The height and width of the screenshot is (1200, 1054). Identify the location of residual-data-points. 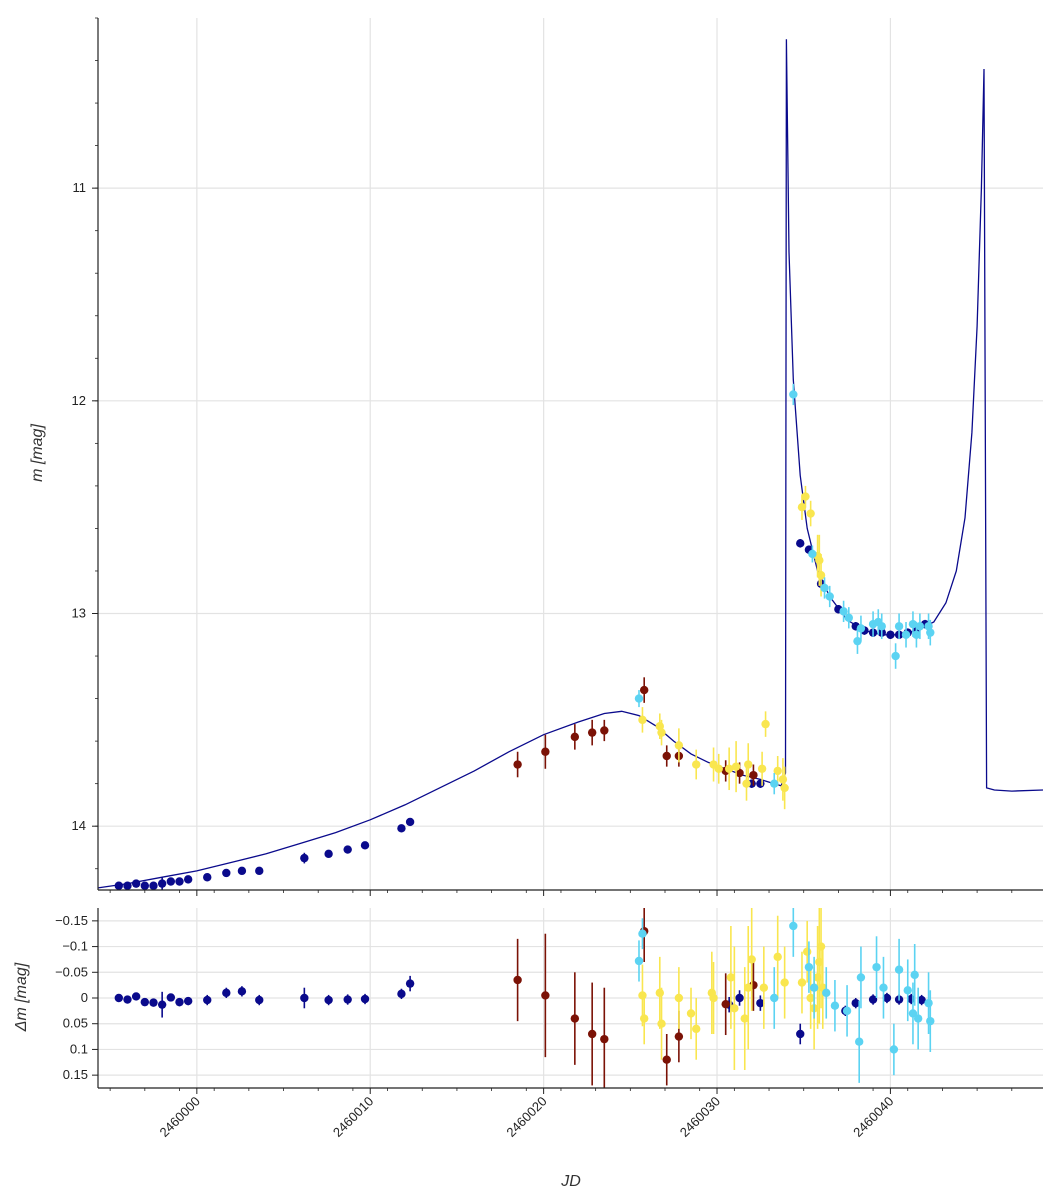
(524, 998).